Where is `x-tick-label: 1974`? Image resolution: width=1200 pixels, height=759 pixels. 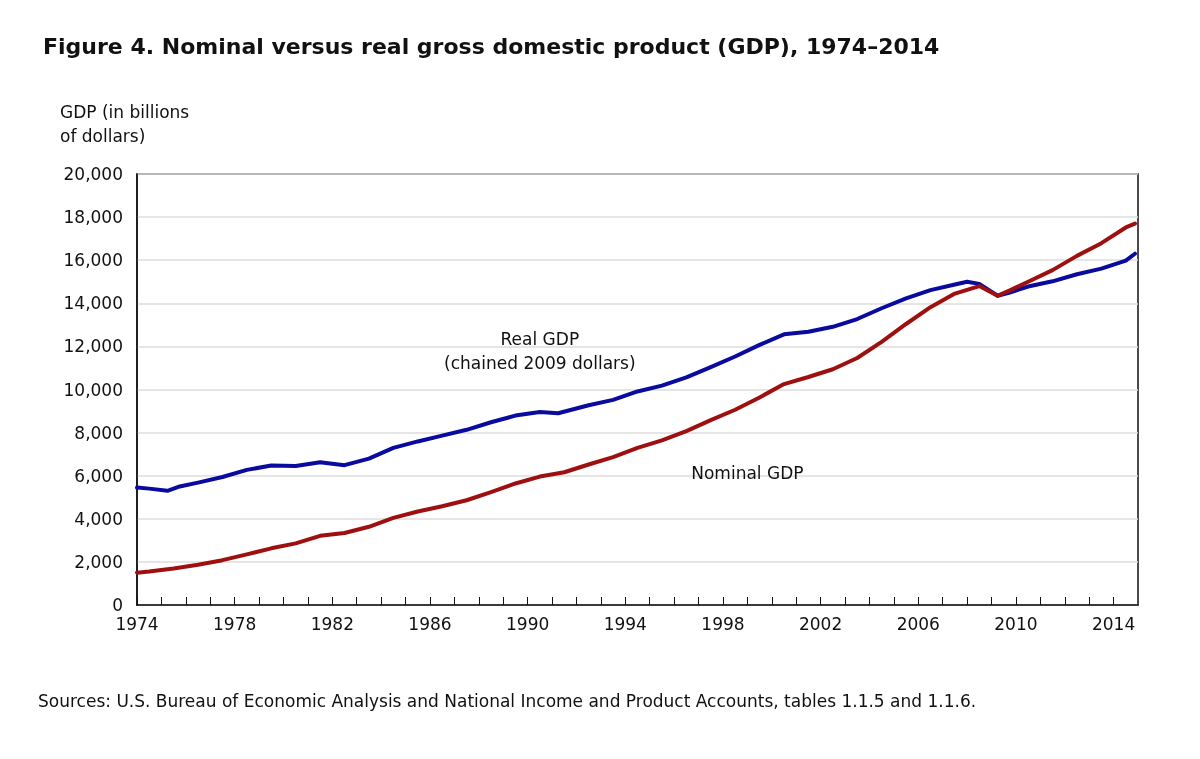
x-tick-label: 1974 is located at coordinates (137, 623).